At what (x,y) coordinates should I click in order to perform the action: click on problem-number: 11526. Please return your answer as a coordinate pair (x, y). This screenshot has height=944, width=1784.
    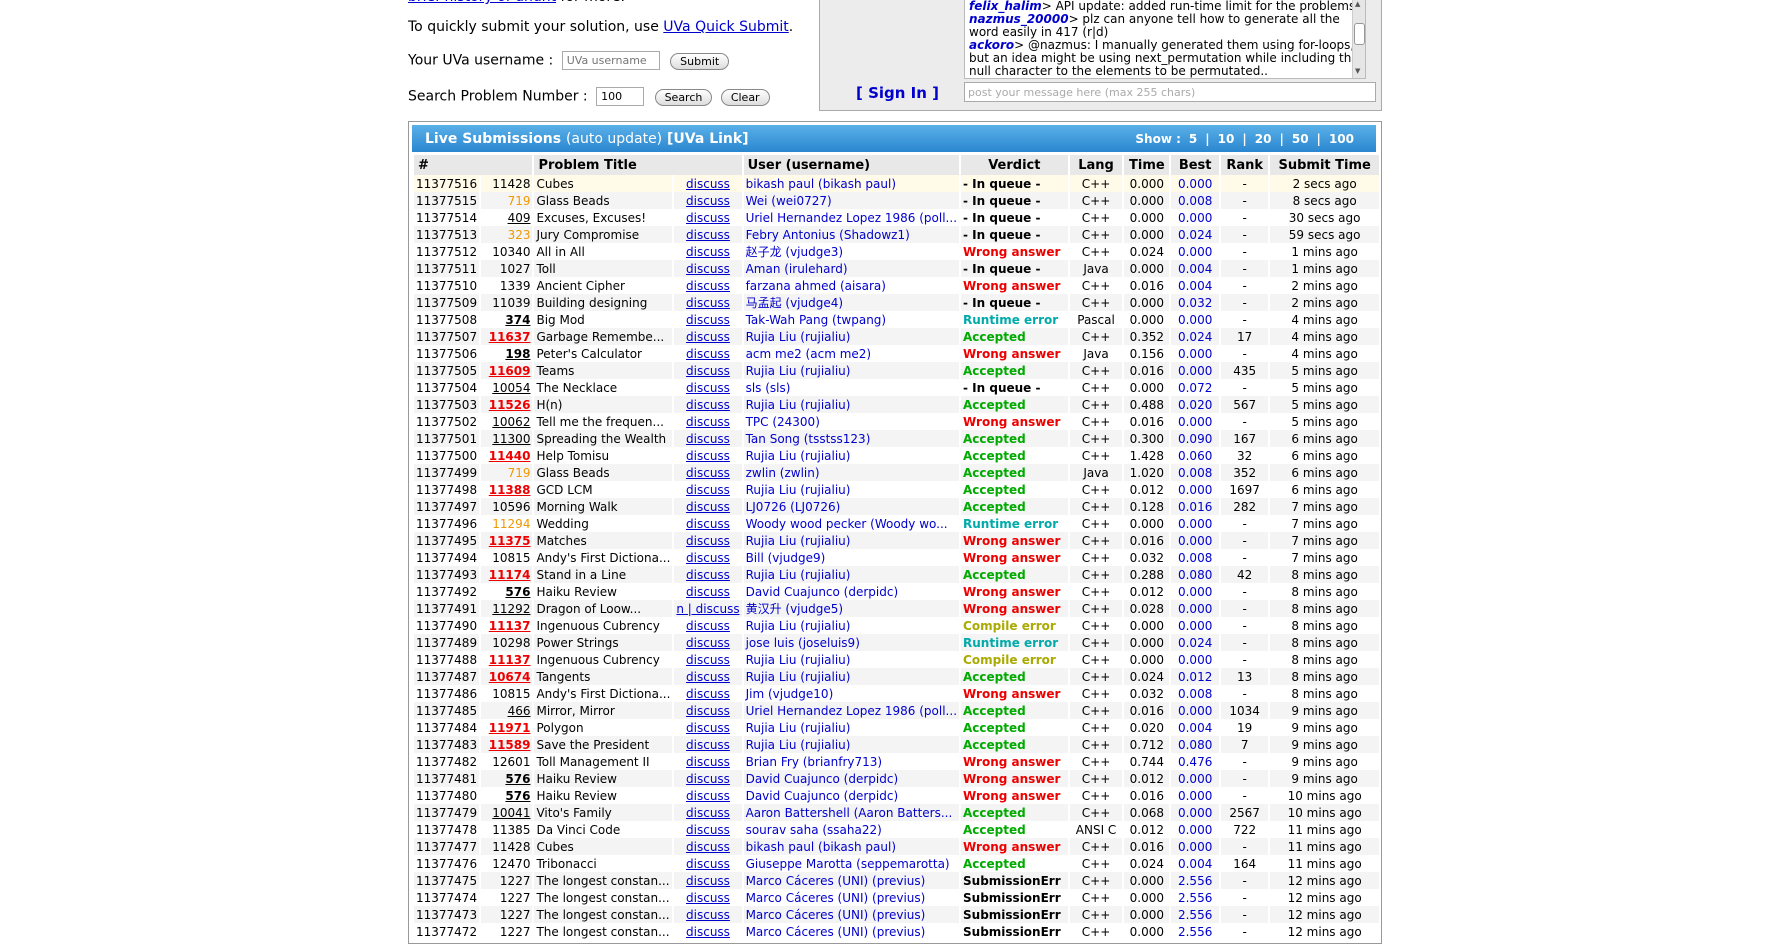
    Looking at the image, I should click on (507, 404).